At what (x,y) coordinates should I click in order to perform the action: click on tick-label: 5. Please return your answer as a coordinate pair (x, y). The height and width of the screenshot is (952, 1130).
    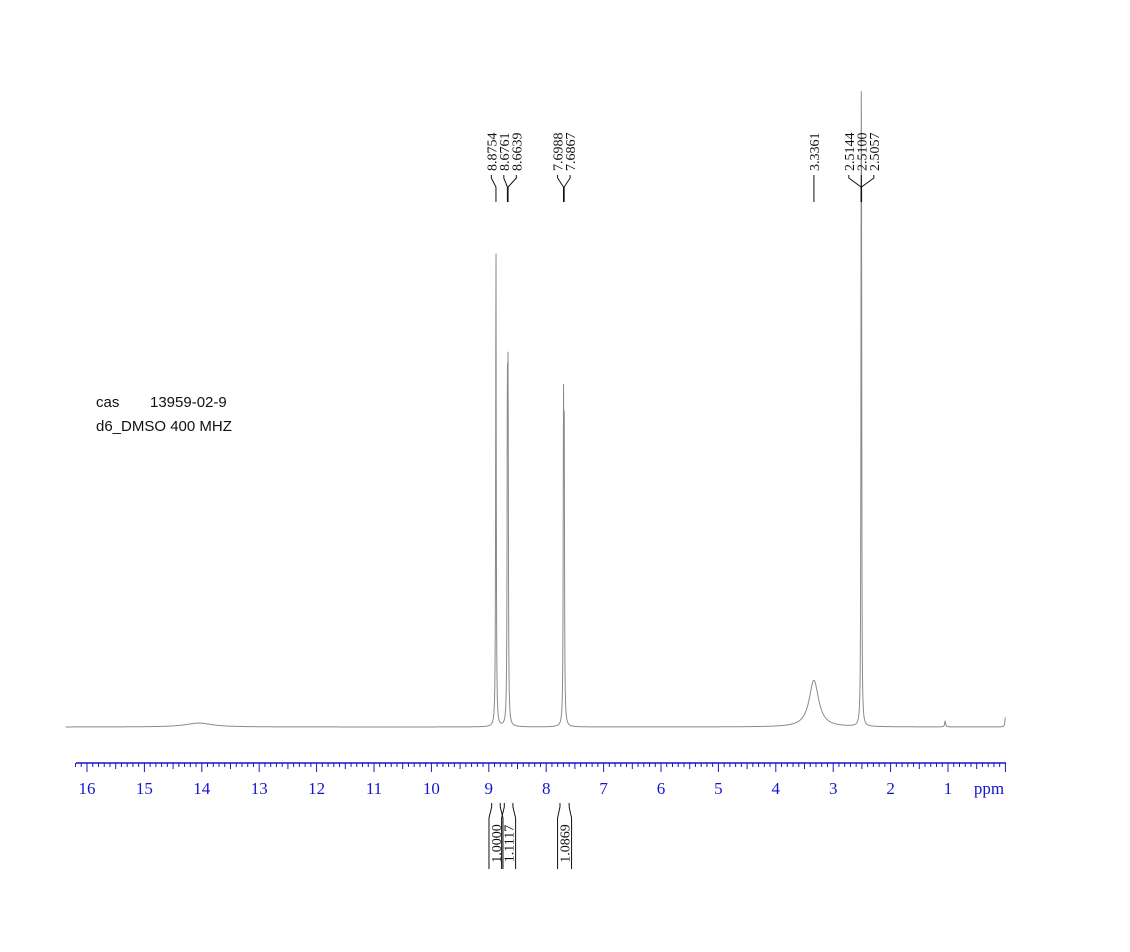
    Looking at the image, I should click on (718, 788).